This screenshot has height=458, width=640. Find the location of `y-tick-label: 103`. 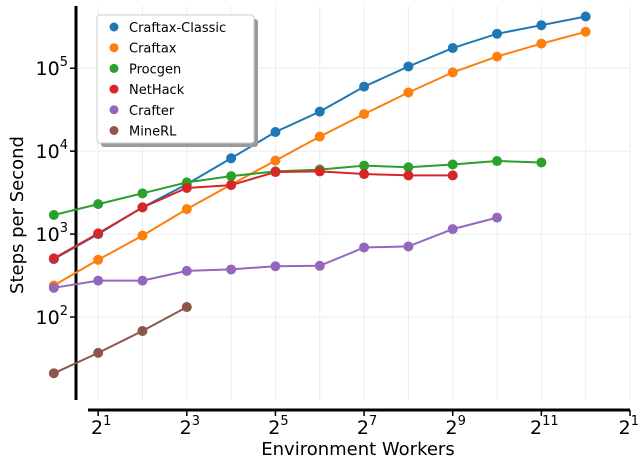

y-tick-label: 103 is located at coordinates (52, 233).